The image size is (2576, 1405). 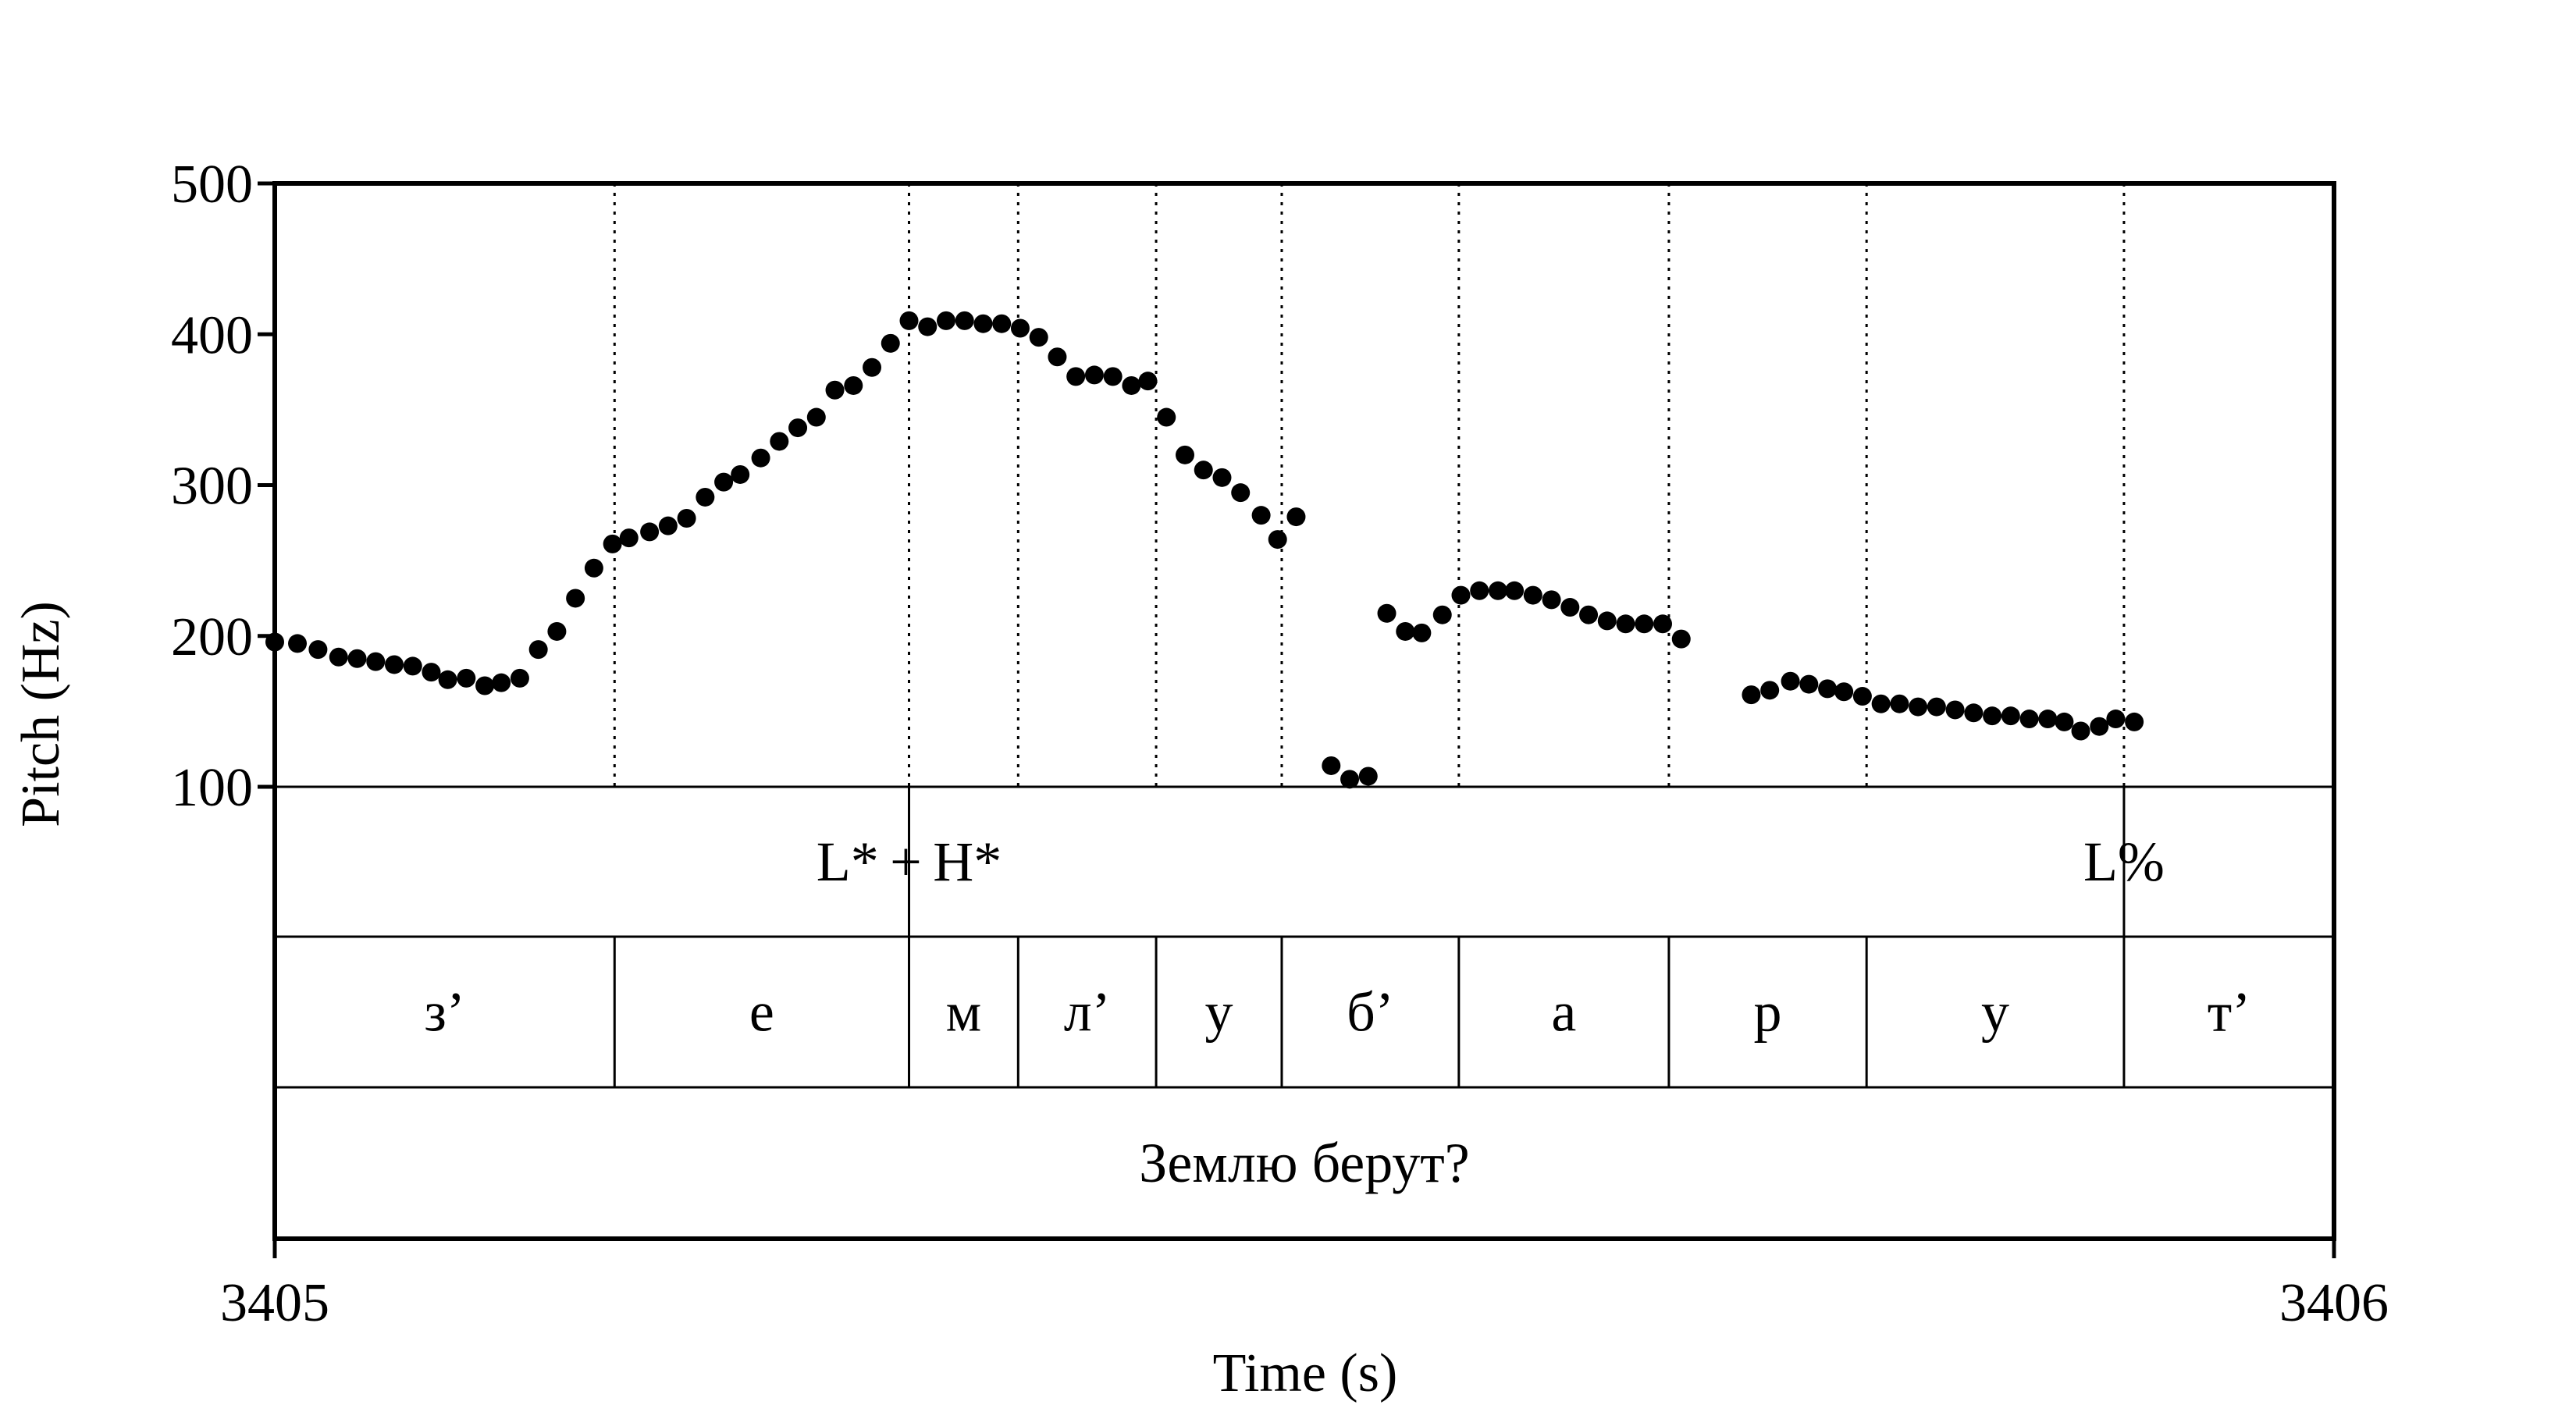 I want to click on segment-label: у, so click(x=1995, y=1013).